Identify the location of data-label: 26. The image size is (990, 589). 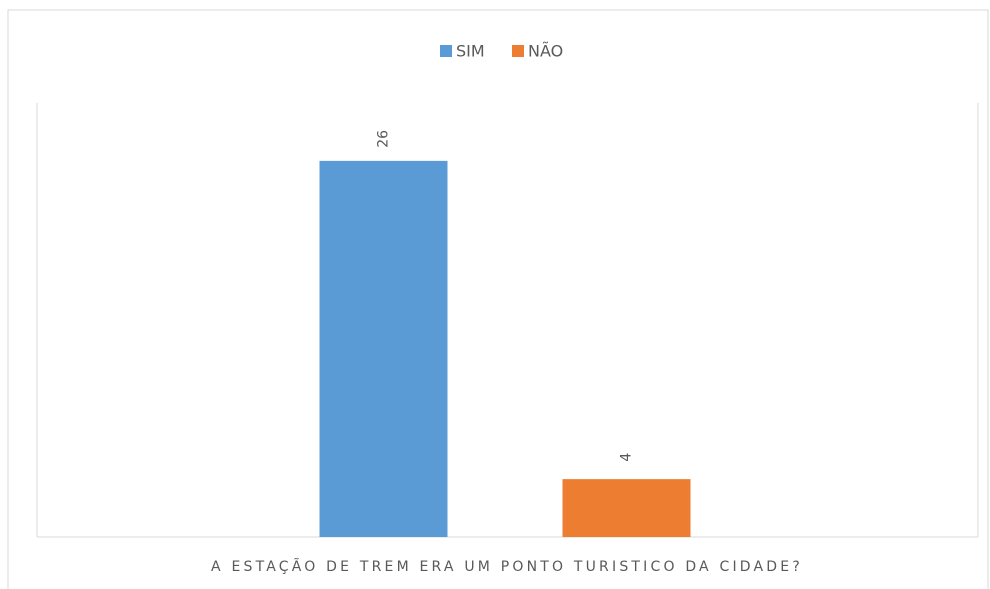
(384, 139).